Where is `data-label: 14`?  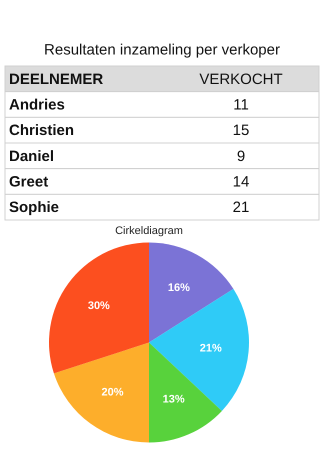
data-label: 14 is located at coordinates (241, 182).